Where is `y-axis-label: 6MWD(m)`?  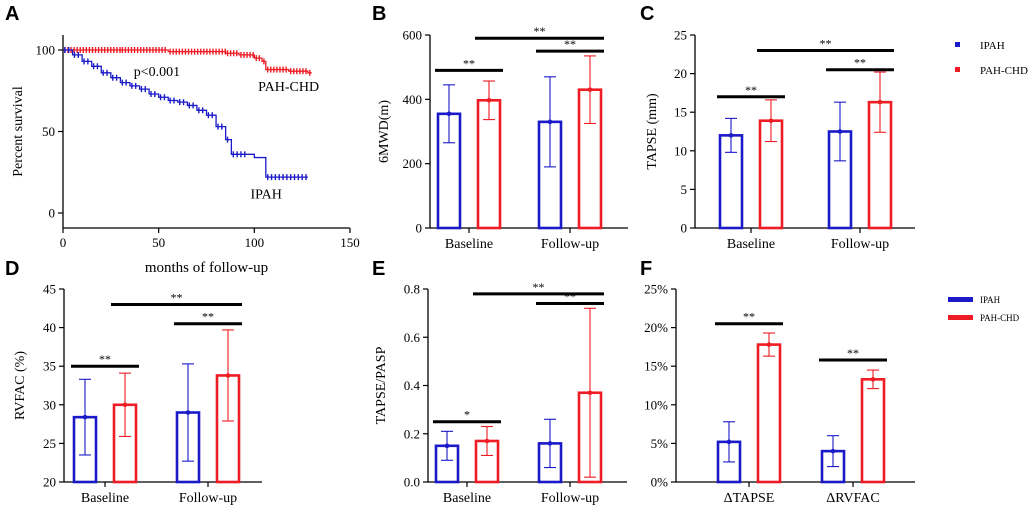 y-axis-label: 6MWD(m) is located at coordinates (384, 131).